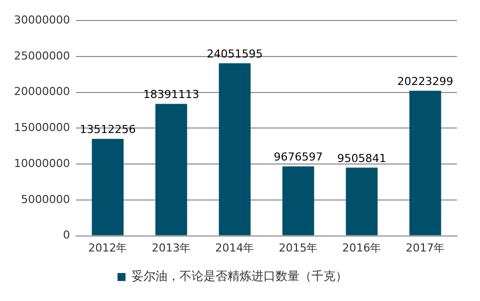 This screenshot has width=480, height=301. What do you see at coordinates (298, 157) in the screenshot?
I see `data-label: 9676597` at bounding box center [298, 157].